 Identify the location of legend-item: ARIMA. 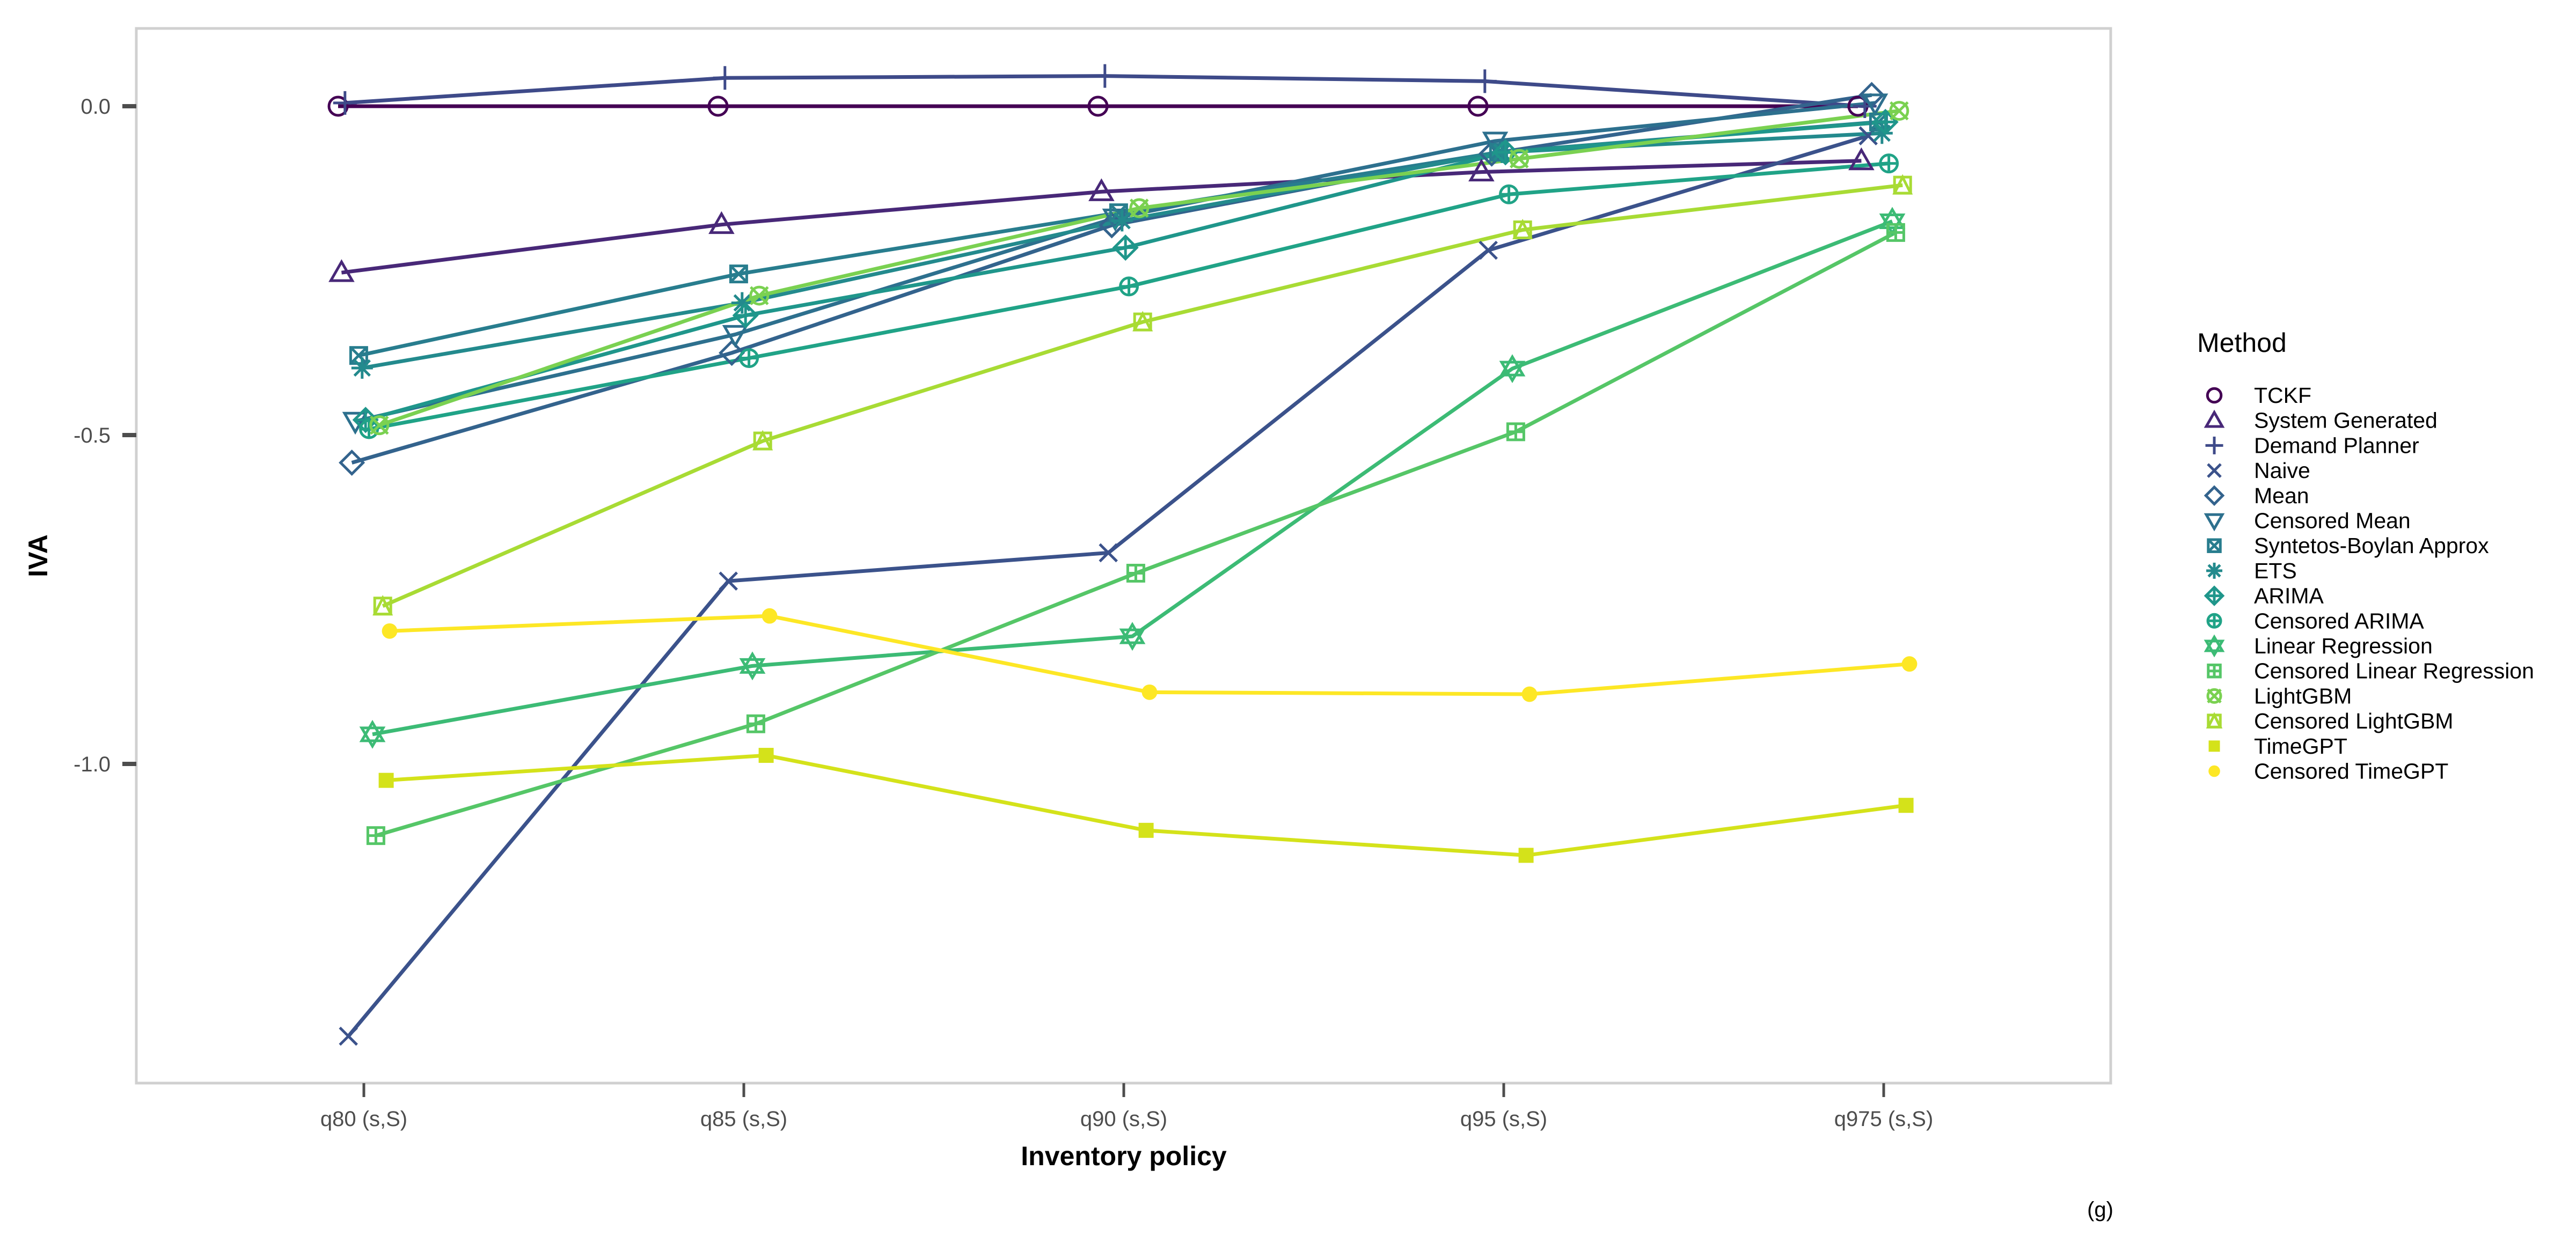
(2264, 596).